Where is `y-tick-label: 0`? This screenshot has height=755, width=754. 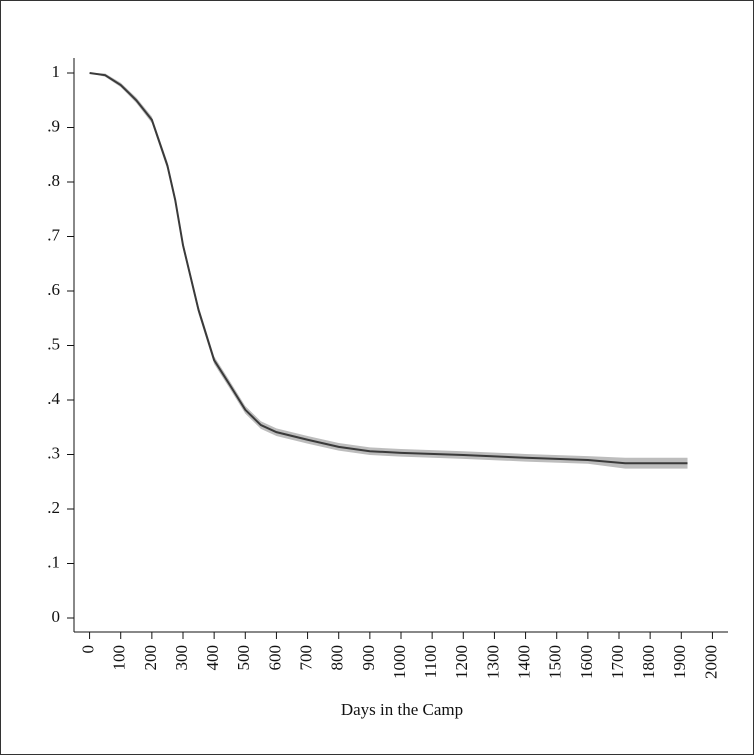 y-tick-label: 0 is located at coordinates (56, 616).